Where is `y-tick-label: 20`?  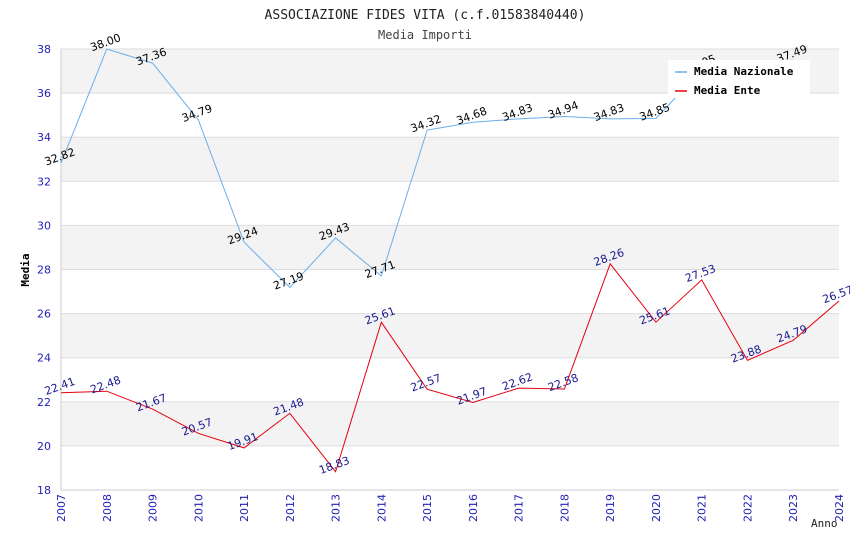
y-tick-label: 20 is located at coordinates (44, 446).